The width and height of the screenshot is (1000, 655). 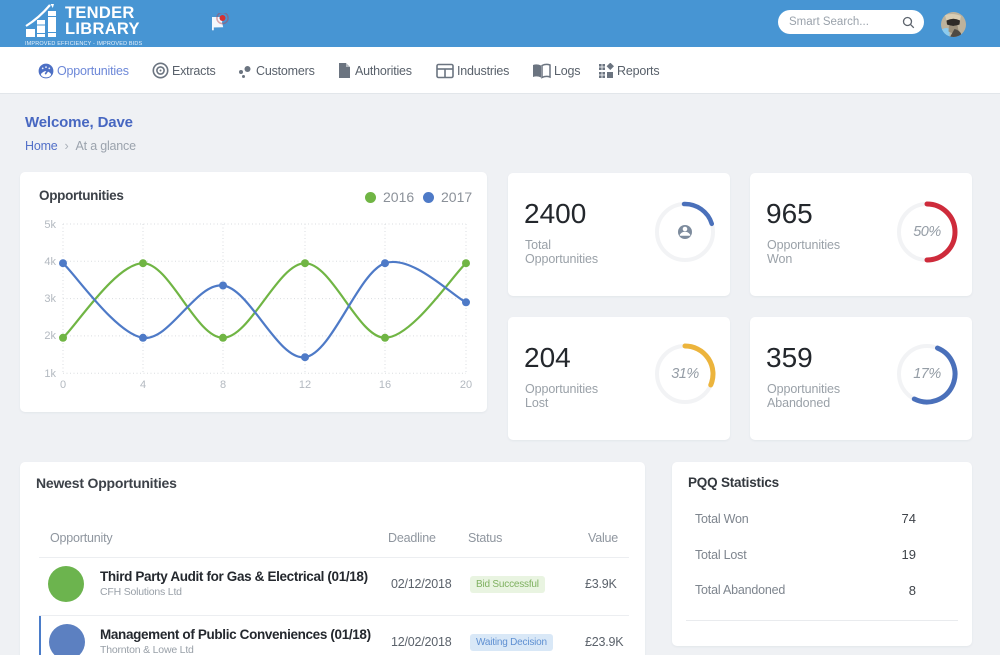 What do you see at coordinates (50, 336) in the screenshot?
I see `svg-text: 2k` at bounding box center [50, 336].